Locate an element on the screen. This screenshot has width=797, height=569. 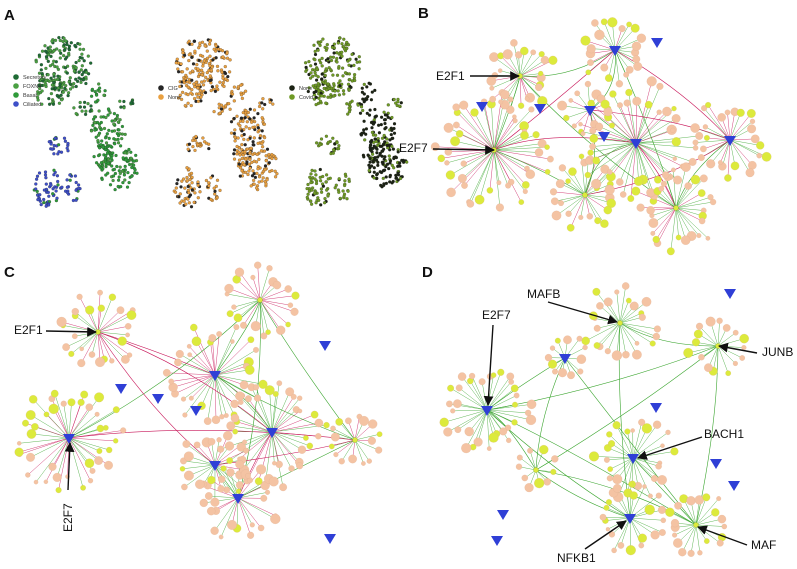
legend-swatch-cig is located at coordinates (161, 88).